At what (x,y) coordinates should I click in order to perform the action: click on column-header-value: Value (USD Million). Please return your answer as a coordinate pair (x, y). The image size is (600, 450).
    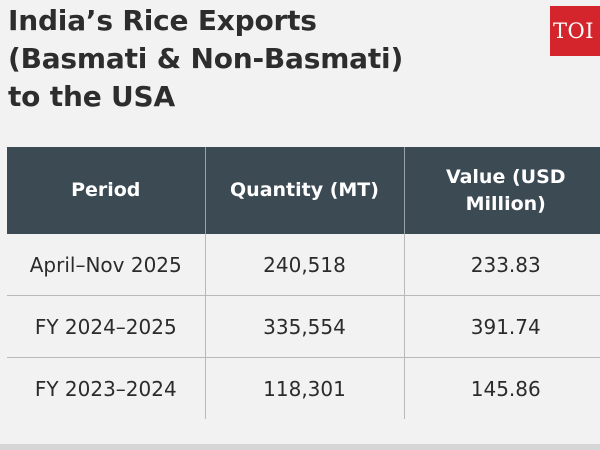
    Looking at the image, I should click on (501, 190).